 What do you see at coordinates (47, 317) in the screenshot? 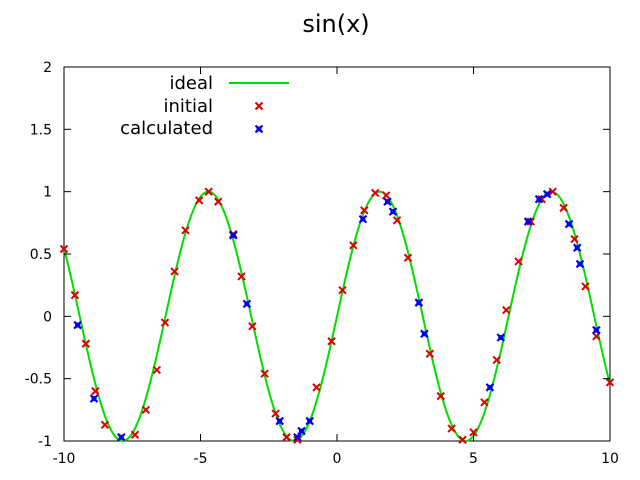
I see `y-tick-label: 0` at bounding box center [47, 317].